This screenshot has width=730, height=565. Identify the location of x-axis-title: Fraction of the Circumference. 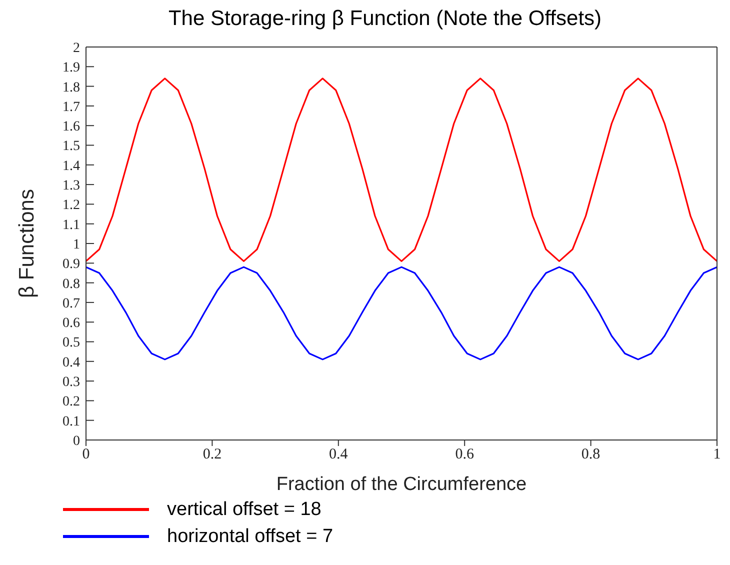
(401, 484).